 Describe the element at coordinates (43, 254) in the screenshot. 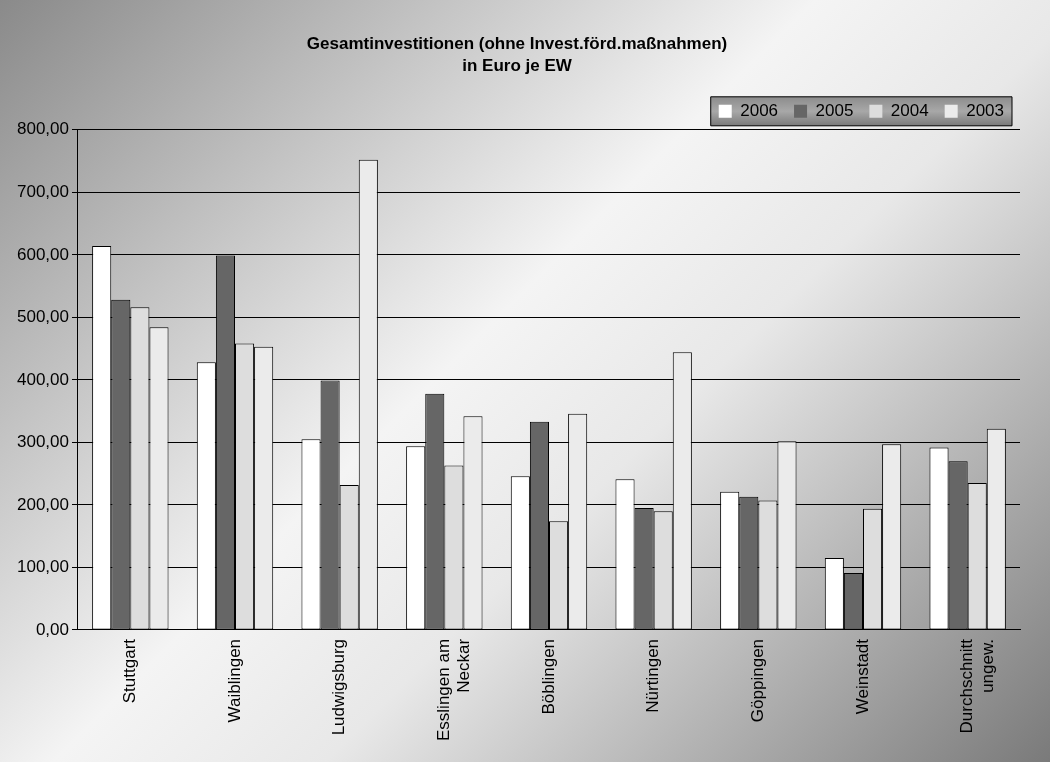

I see `y-tick-label: 600,00` at that location.